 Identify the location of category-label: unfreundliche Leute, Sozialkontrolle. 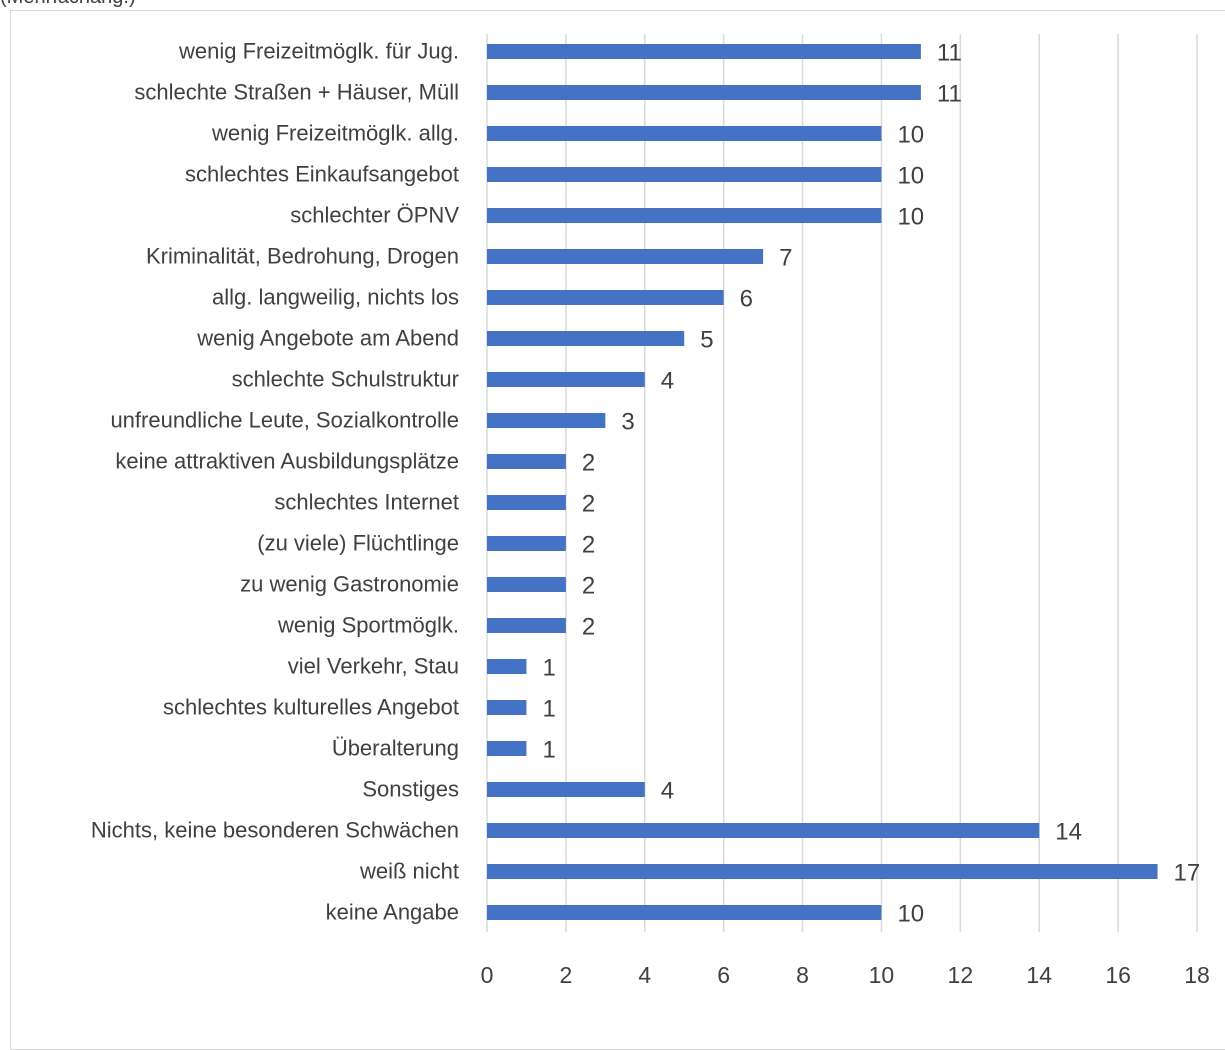
(284, 420).